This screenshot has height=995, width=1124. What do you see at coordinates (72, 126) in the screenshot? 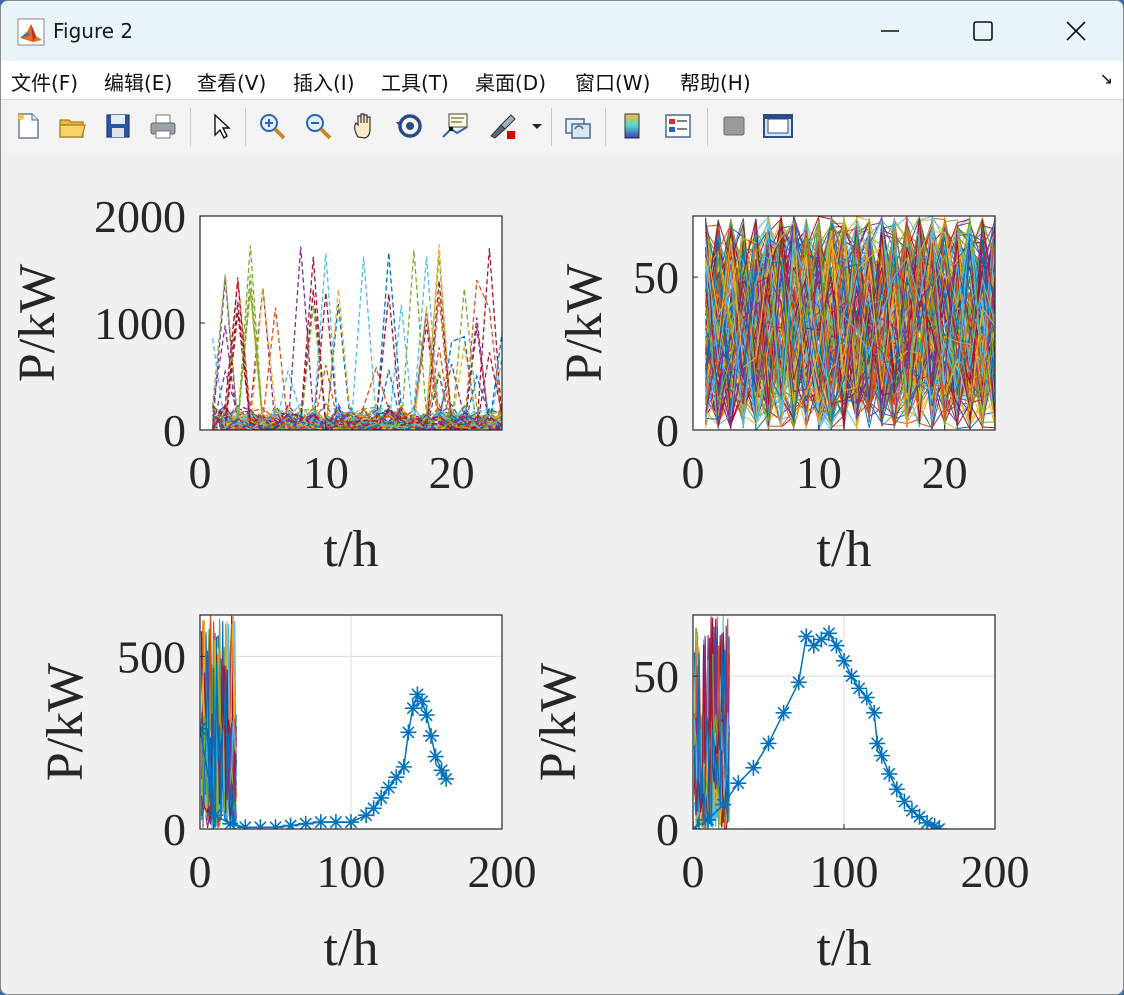
I see `open-folder-icon` at bounding box center [72, 126].